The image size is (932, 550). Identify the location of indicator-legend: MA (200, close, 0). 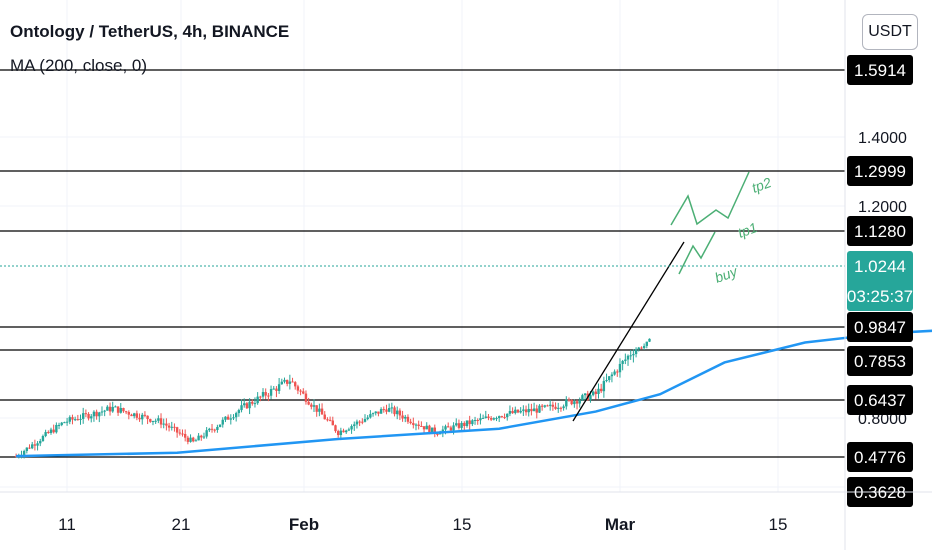
(79, 65).